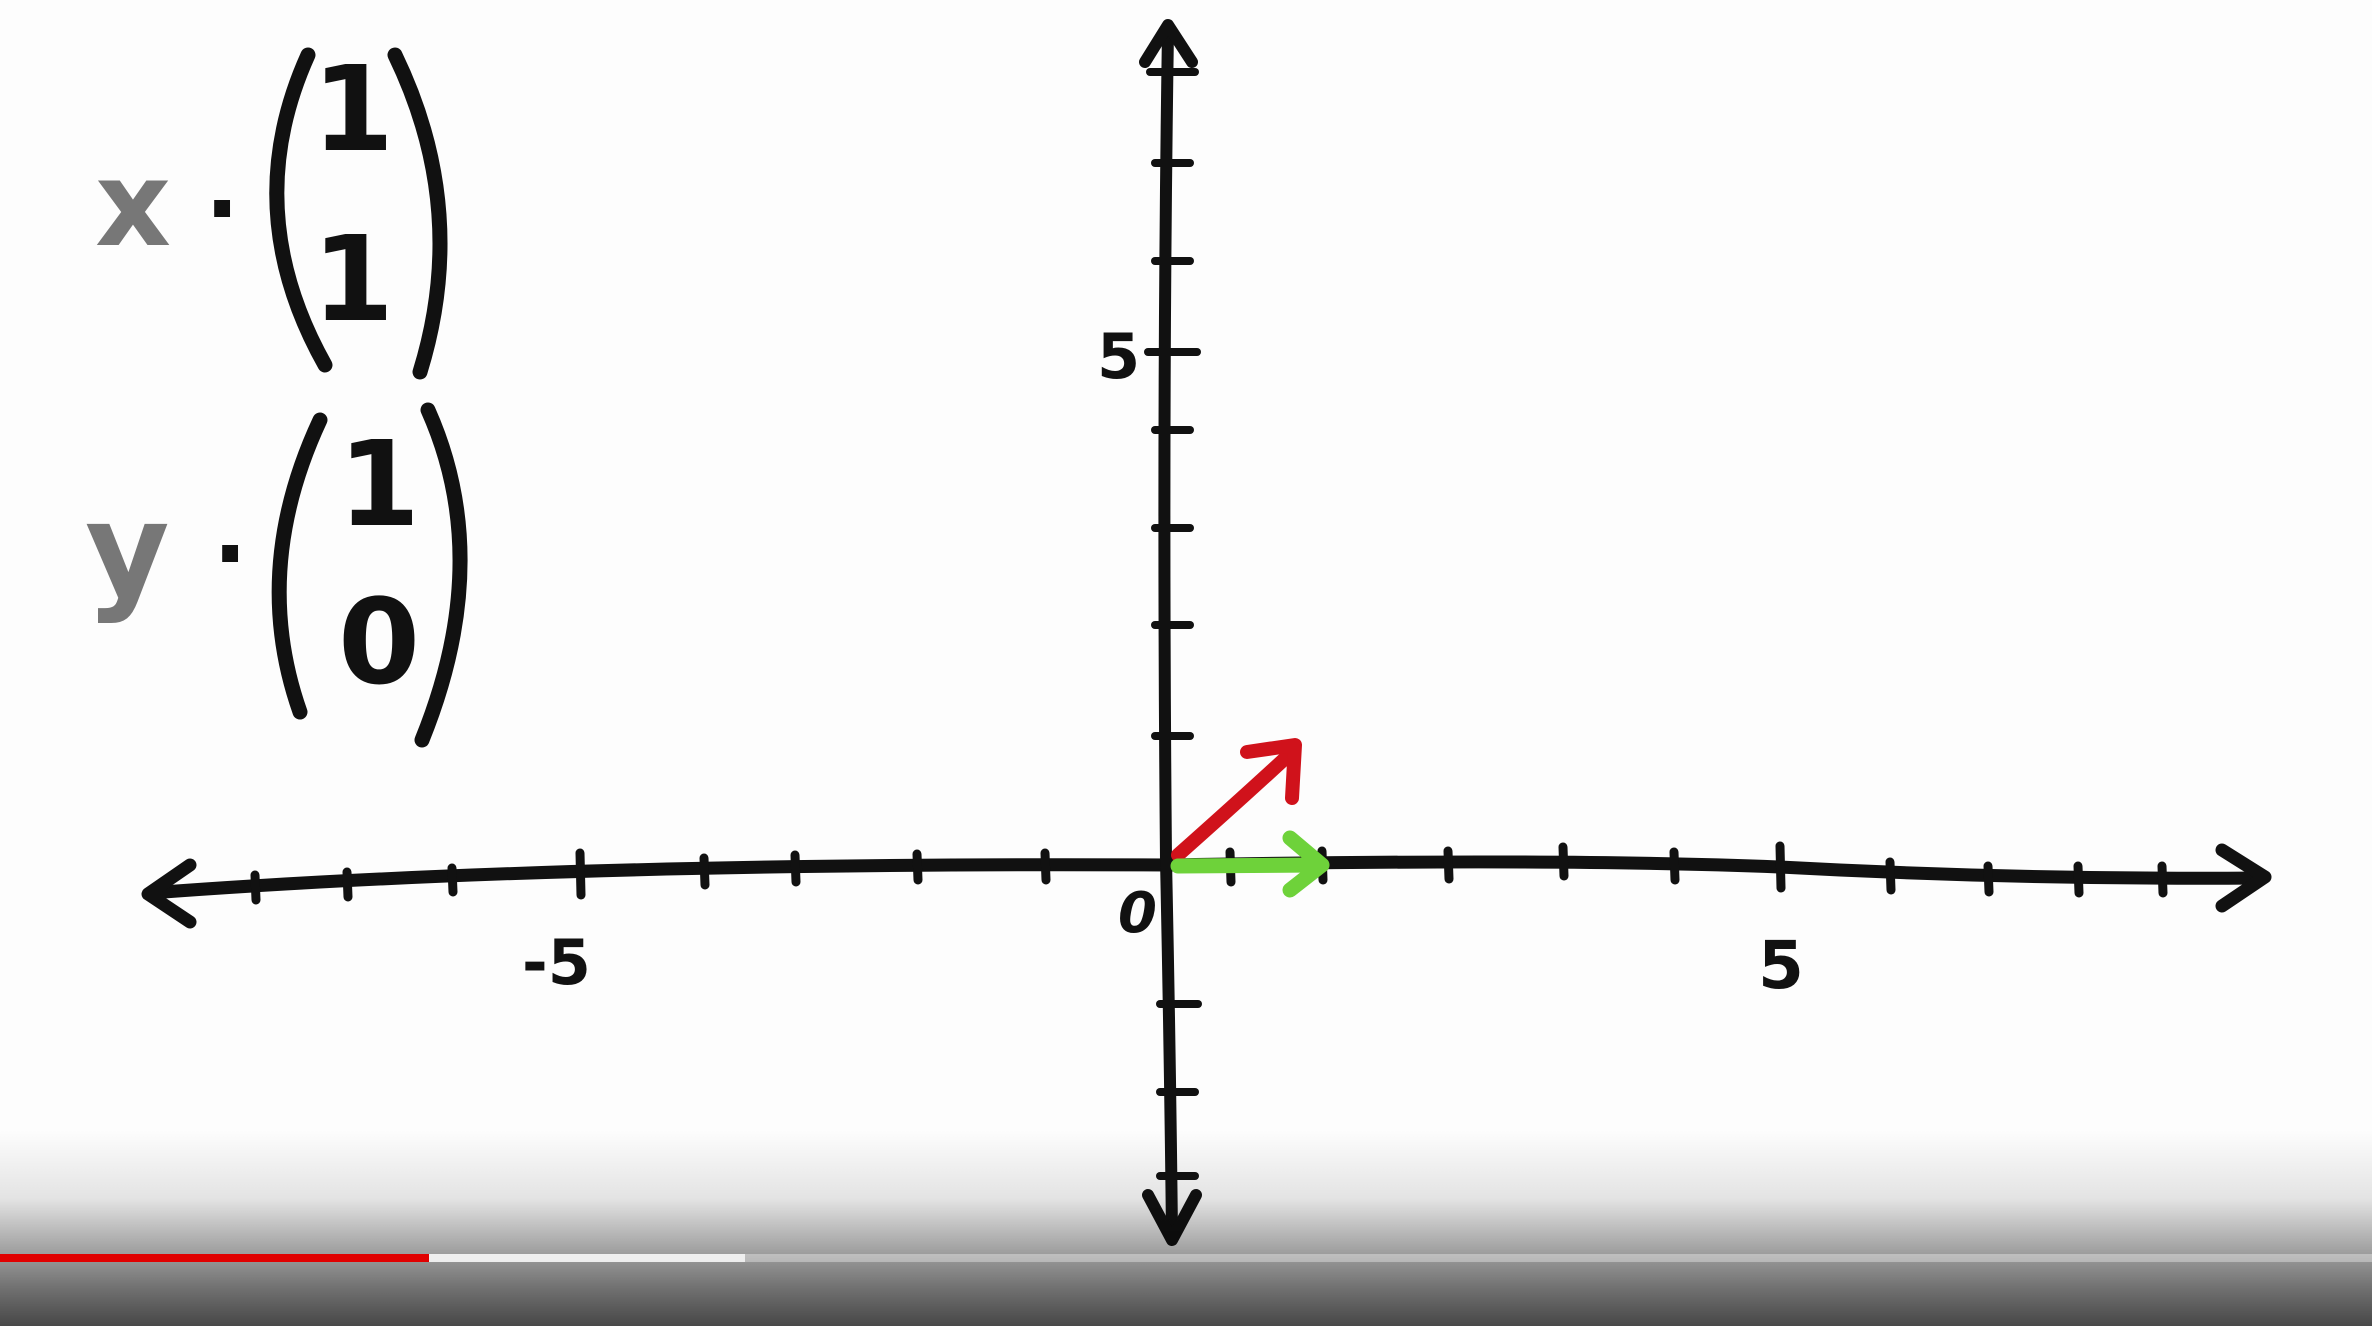  I want to click on x-axis-right-arrowhead, so click(2243, 878).